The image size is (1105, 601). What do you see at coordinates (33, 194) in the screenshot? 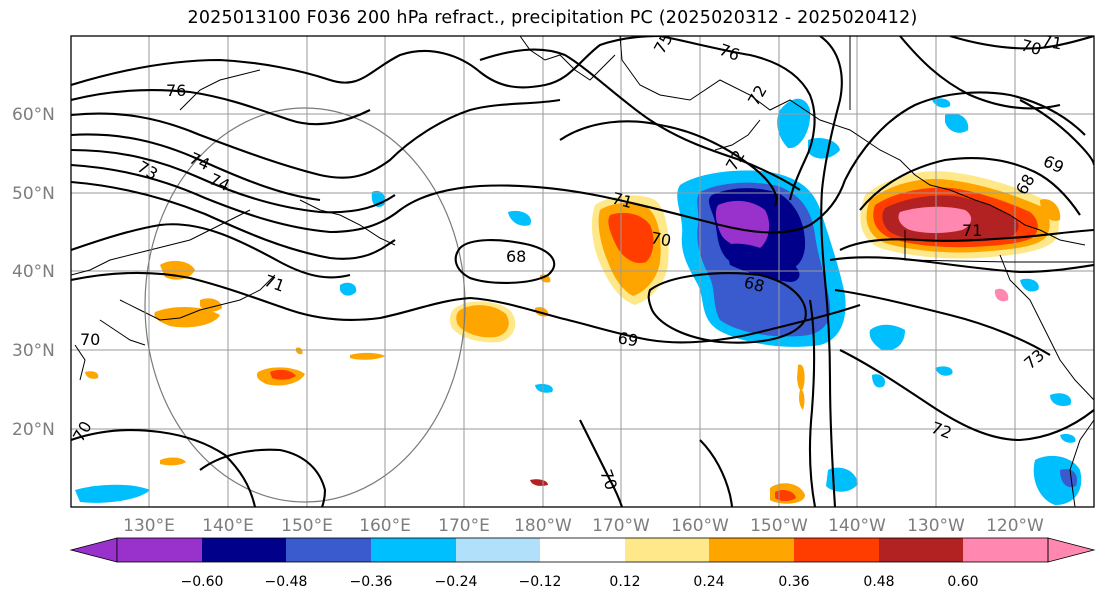
I see `lat-label: 50°N` at bounding box center [33, 194].